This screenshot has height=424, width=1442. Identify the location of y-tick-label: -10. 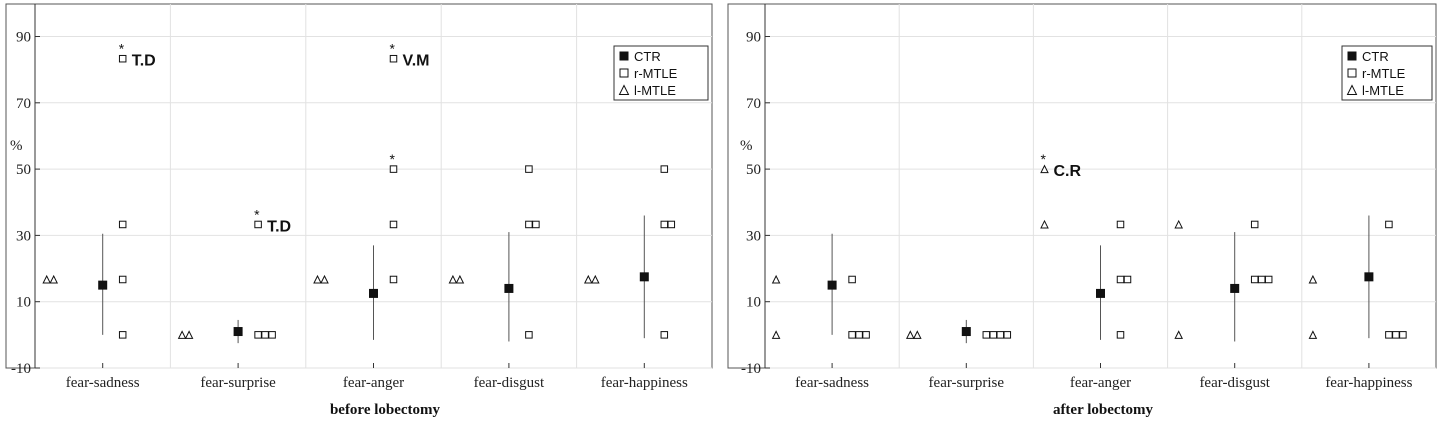
(21, 369).